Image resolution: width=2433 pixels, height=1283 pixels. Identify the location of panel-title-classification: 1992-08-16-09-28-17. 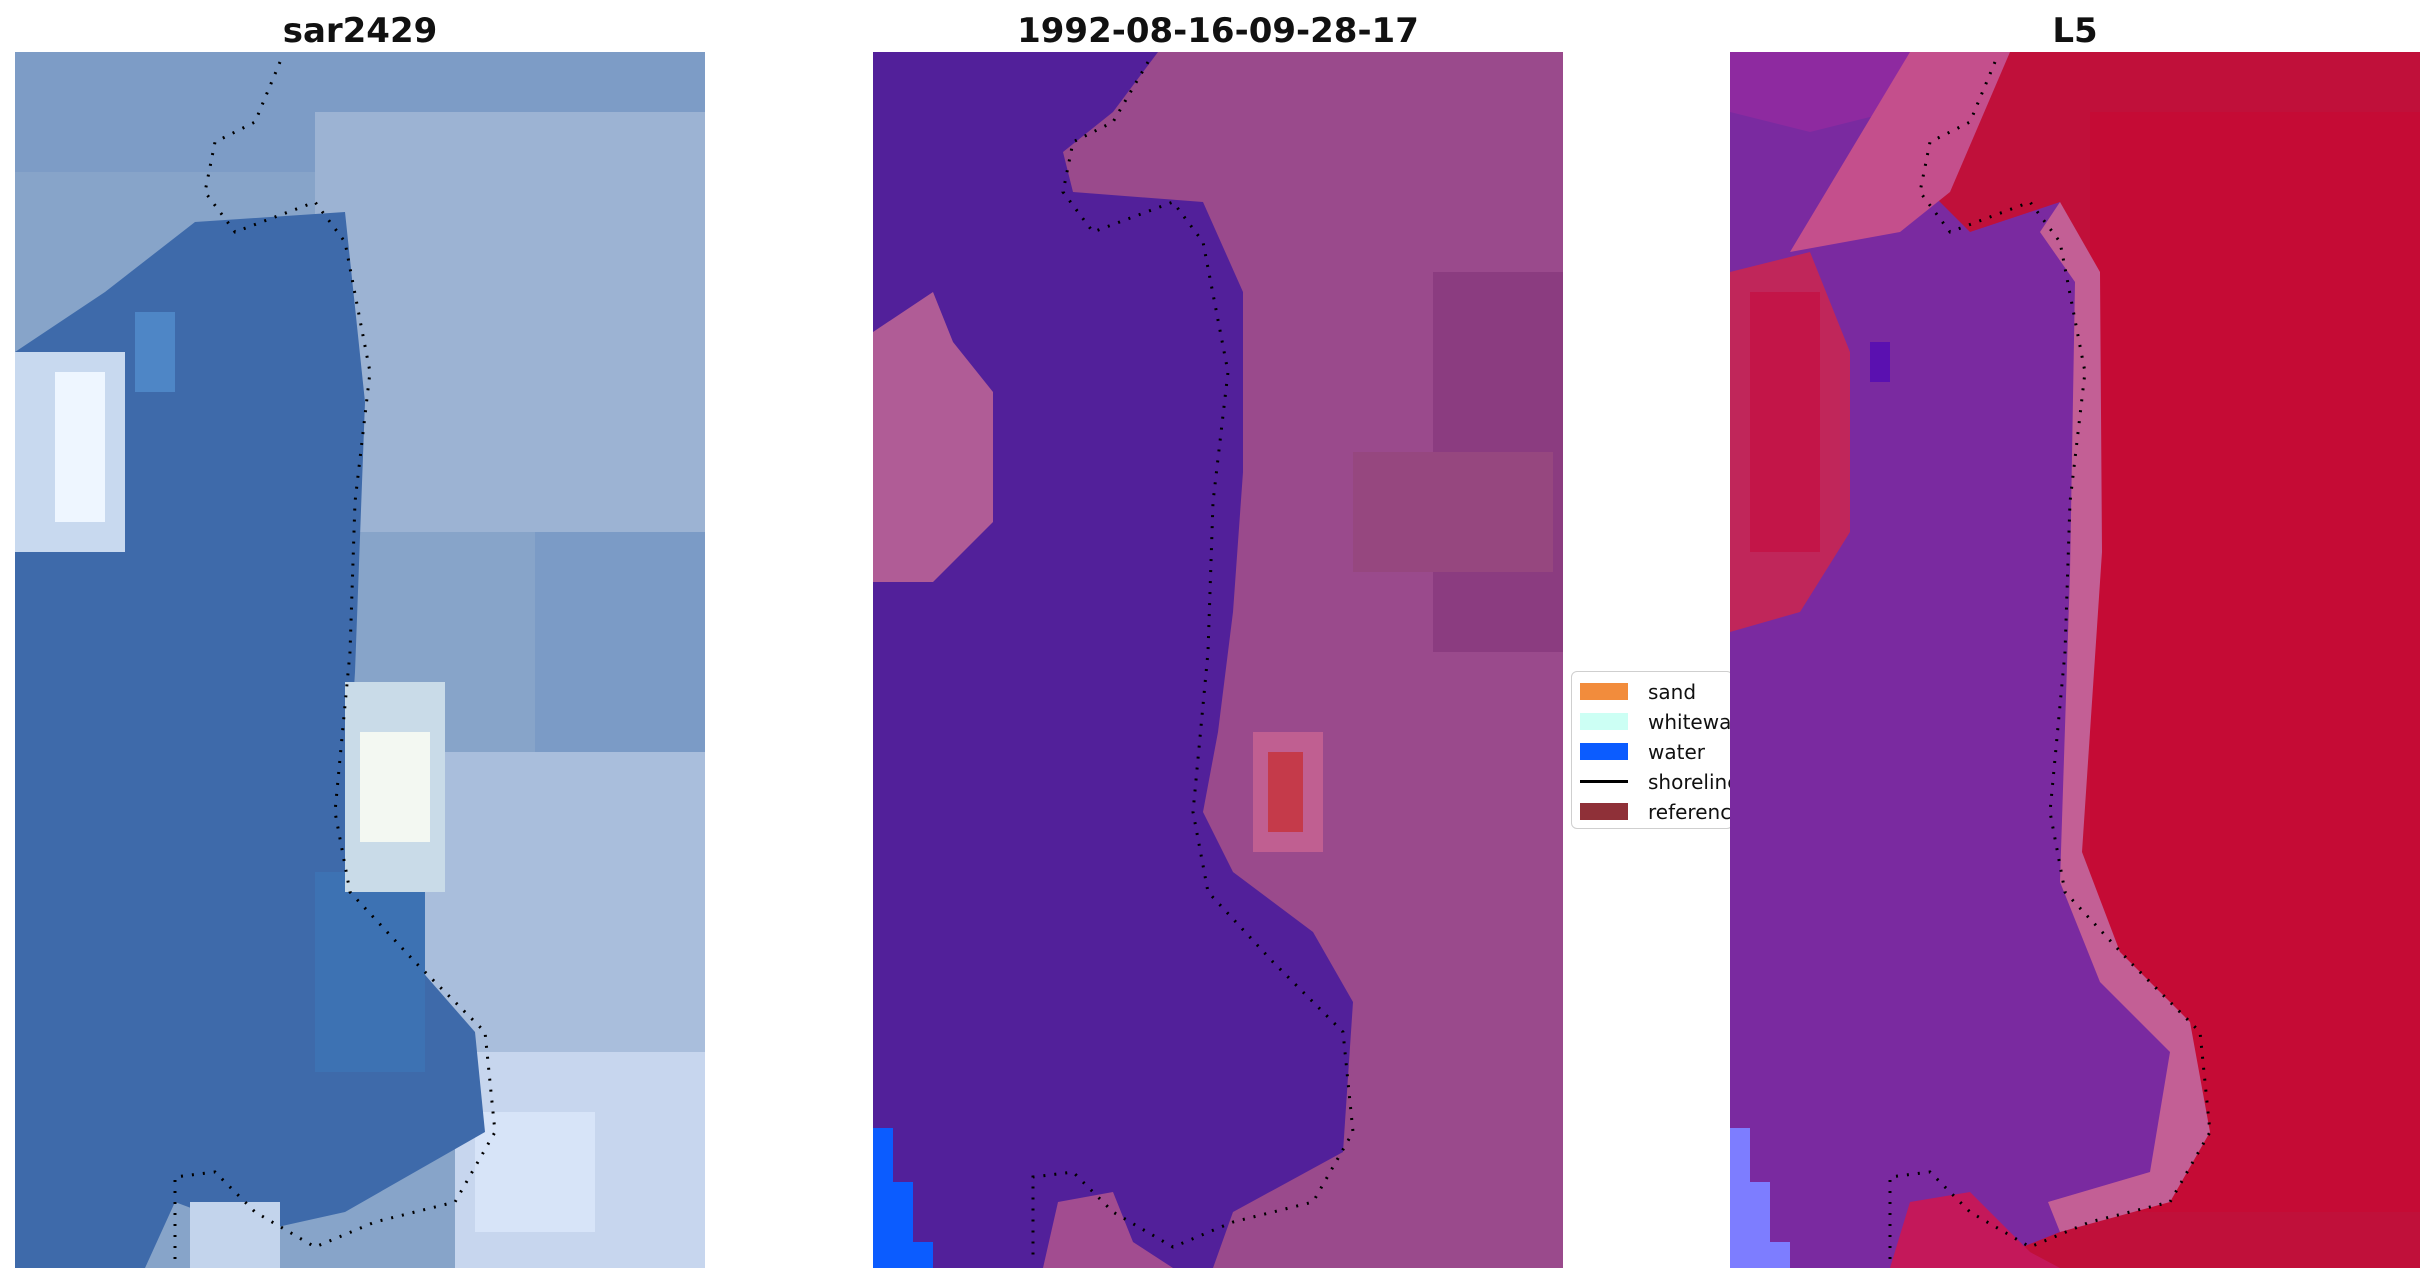
(1218, 31).